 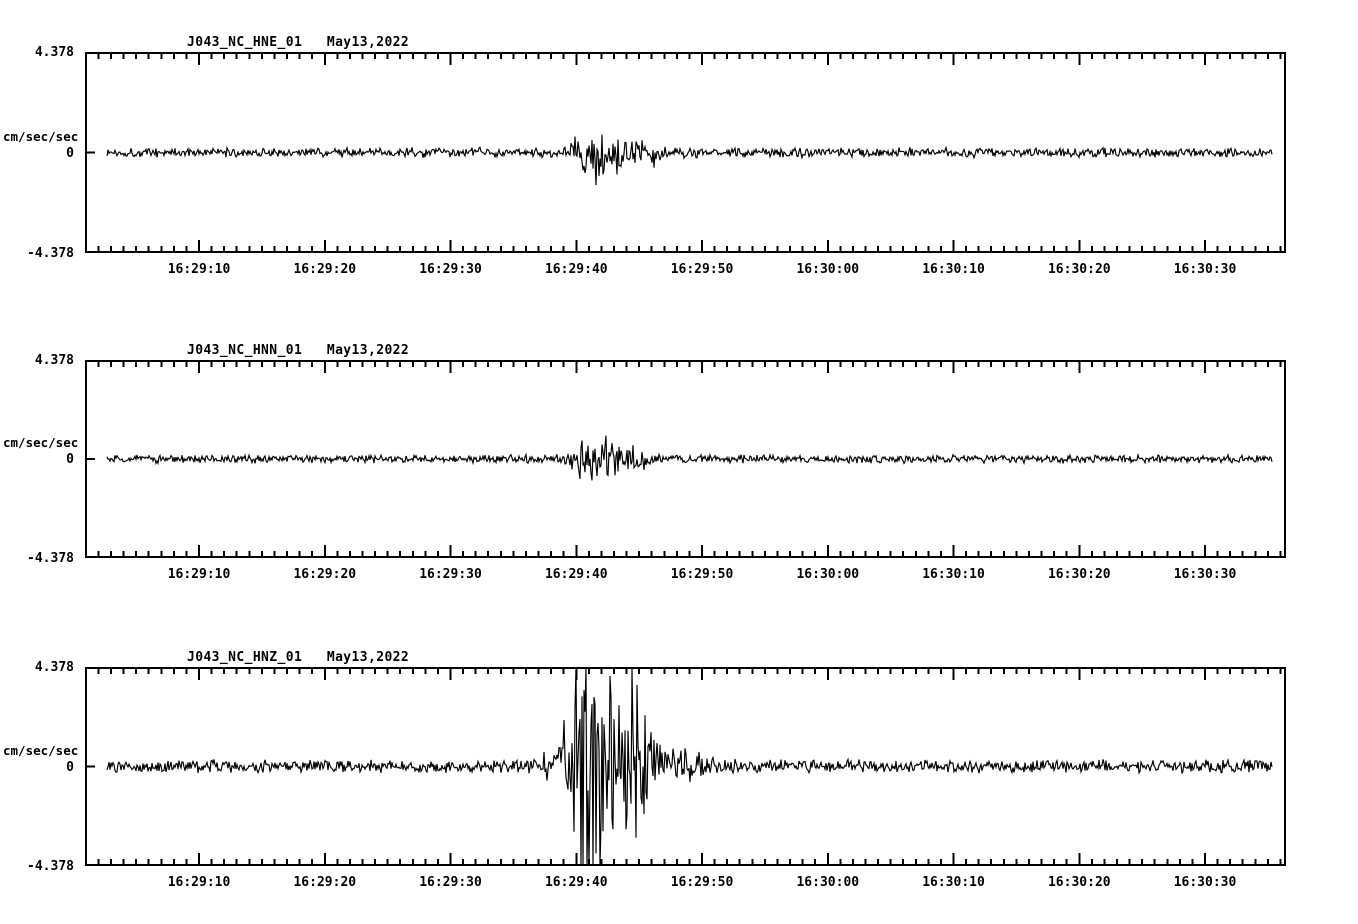 I want to click on panel-title-hnn: J043_NC_HNN_01 May13,2022, so click(x=298, y=350).